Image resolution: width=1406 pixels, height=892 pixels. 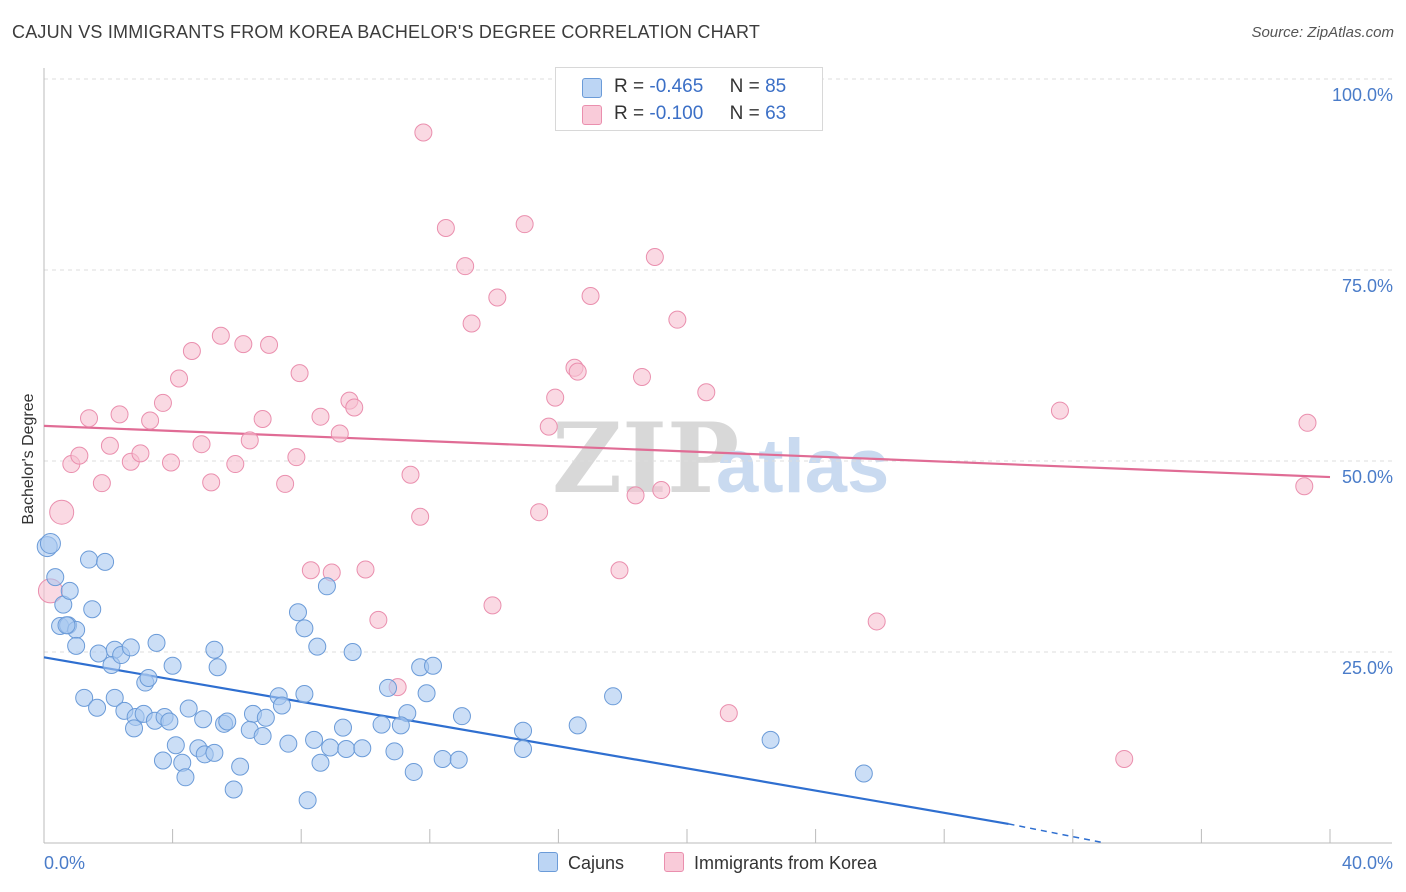 What do you see at coordinates (676, 113) in the screenshot?
I see `legend-r-value: -0.100` at bounding box center [676, 113].